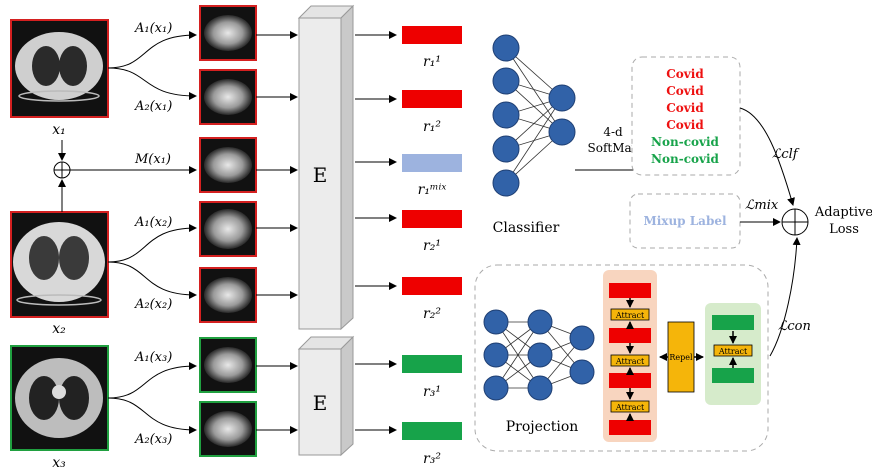  What do you see at coordinates (685, 142) in the screenshot?
I see `prediction-5: Non-covid` at bounding box center [685, 142].